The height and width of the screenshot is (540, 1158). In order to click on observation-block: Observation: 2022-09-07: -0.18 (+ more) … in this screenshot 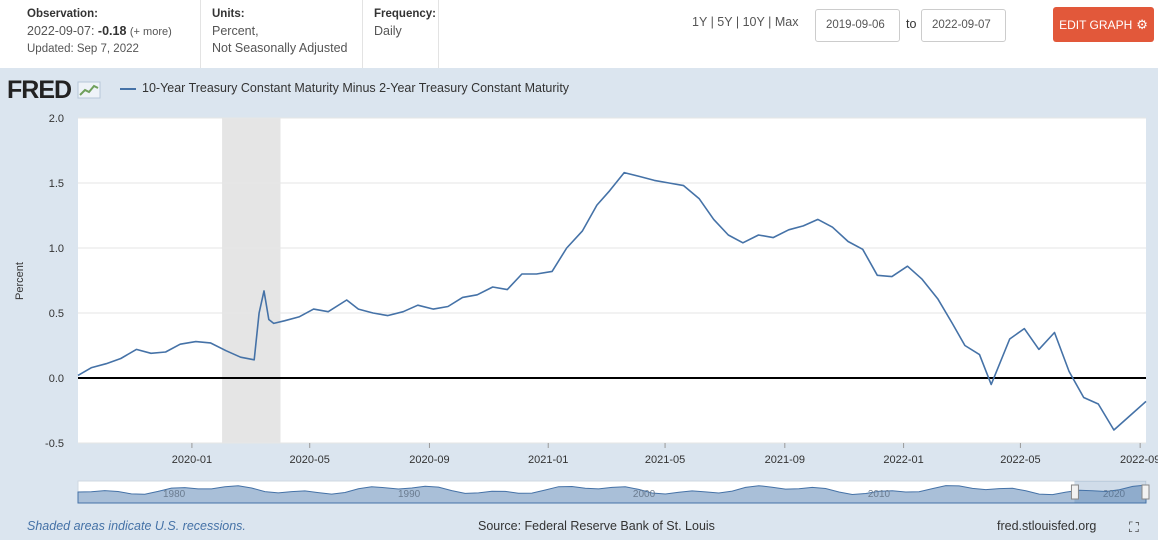, I will do `click(99, 32)`.